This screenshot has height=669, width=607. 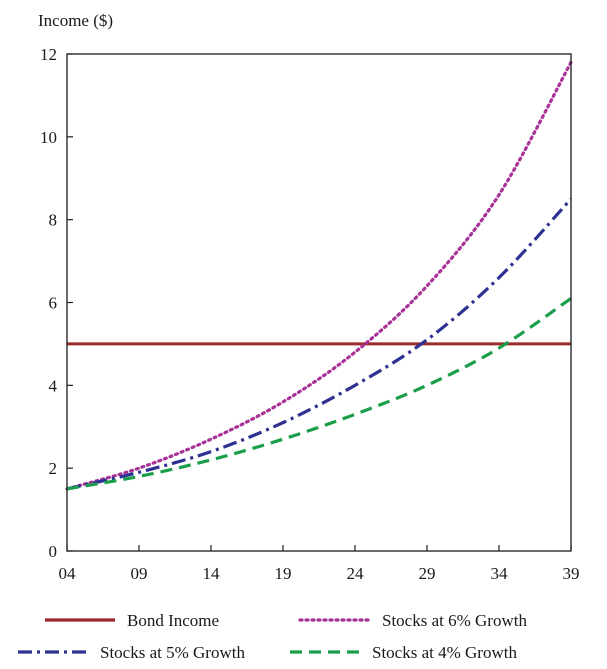 I want to click on legend-item-stocks-at-6-growth: Stocks at 6% Growth, so click(x=412, y=620).